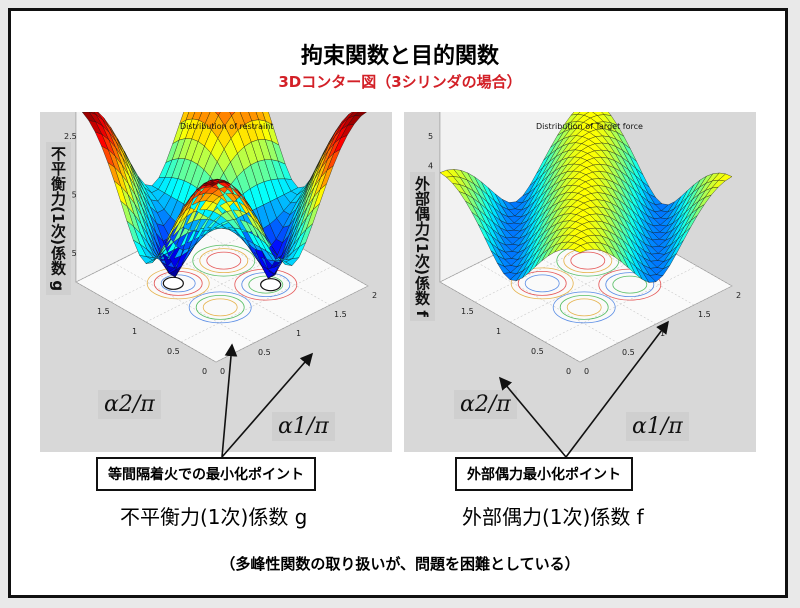  What do you see at coordinates (400, 82) in the screenshot?
I see `slide-subtitle: 3Dコンター図（3シリンダの場合）` at bounding box center [400, 82].